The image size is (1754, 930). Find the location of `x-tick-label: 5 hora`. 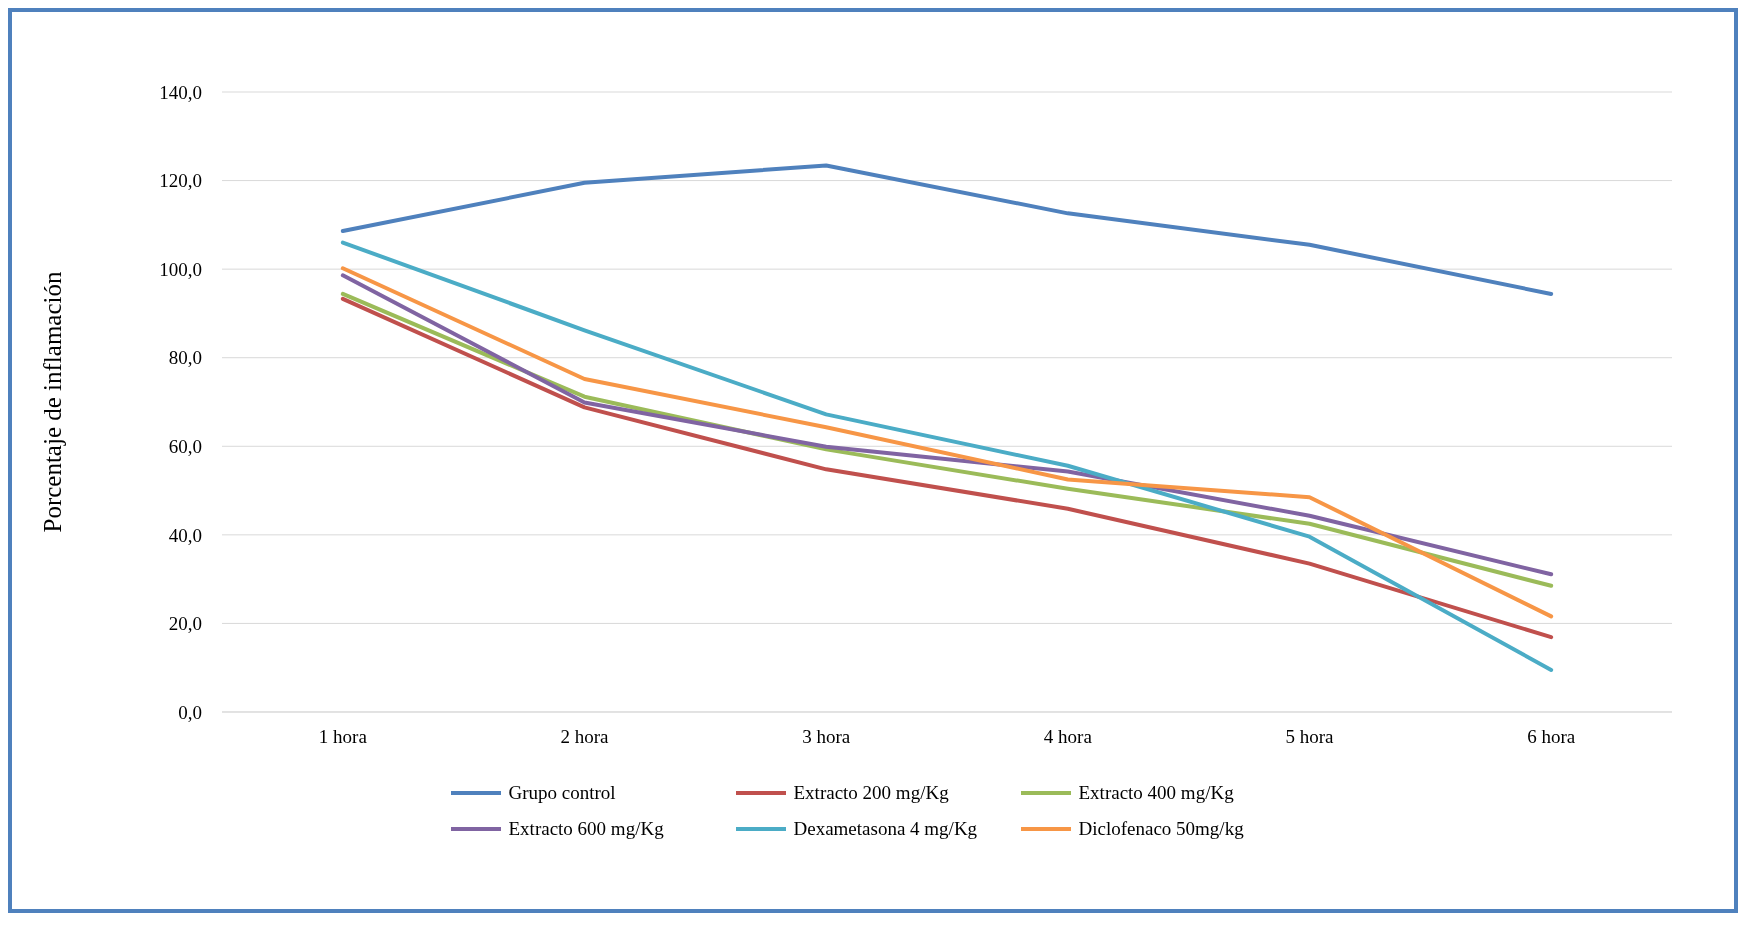

x-tick-label: 5 hora is located at coordinates (1310, 737).